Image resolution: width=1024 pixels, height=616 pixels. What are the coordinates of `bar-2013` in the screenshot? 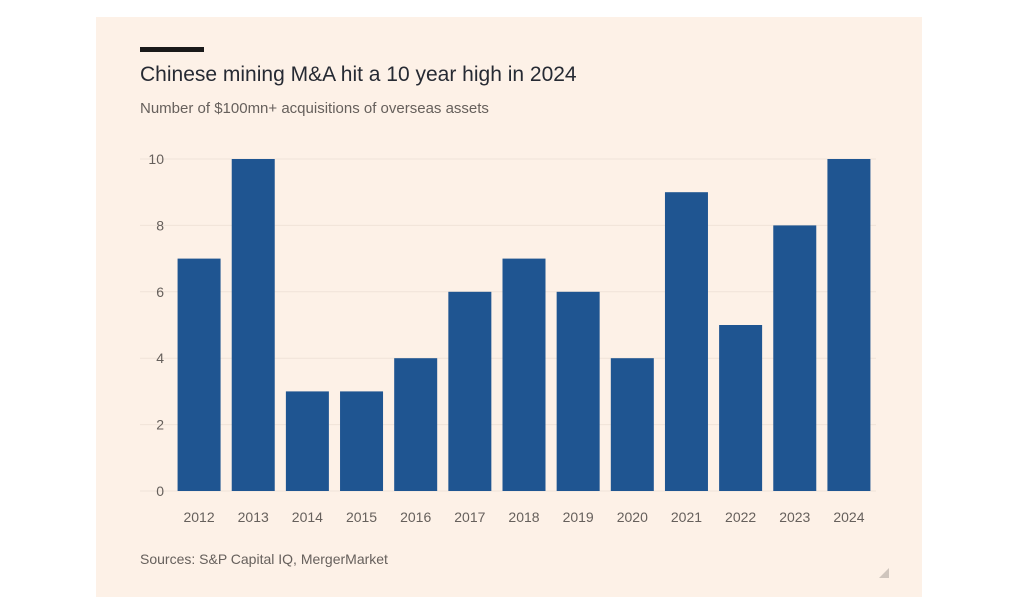 It's located at (253, 325).